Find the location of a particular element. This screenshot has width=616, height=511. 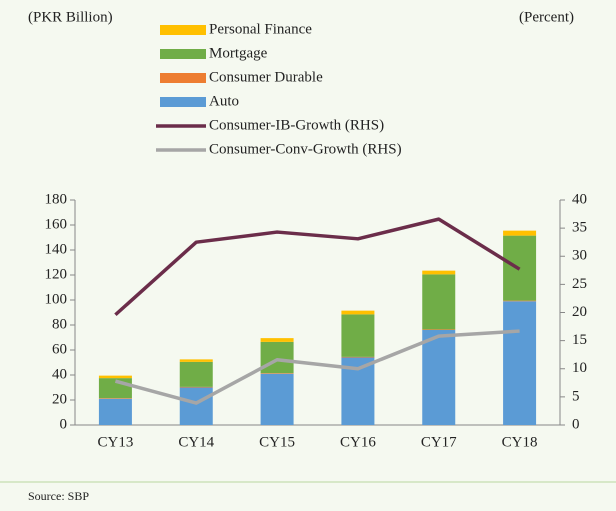

legend-label: Personal Finance is located at coordinates (260, 29).